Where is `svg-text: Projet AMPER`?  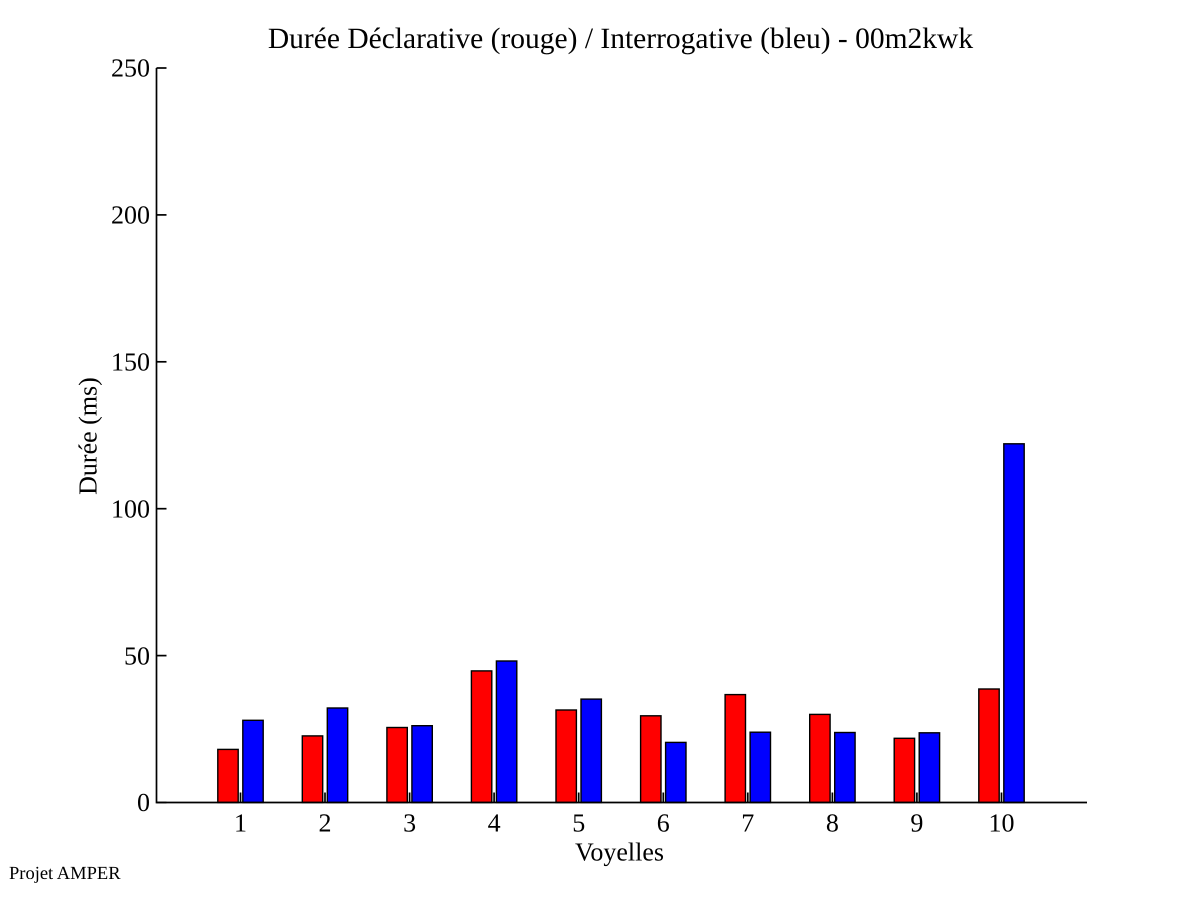
svg-text: Projet AMPER is located at coordinates (65, 874).